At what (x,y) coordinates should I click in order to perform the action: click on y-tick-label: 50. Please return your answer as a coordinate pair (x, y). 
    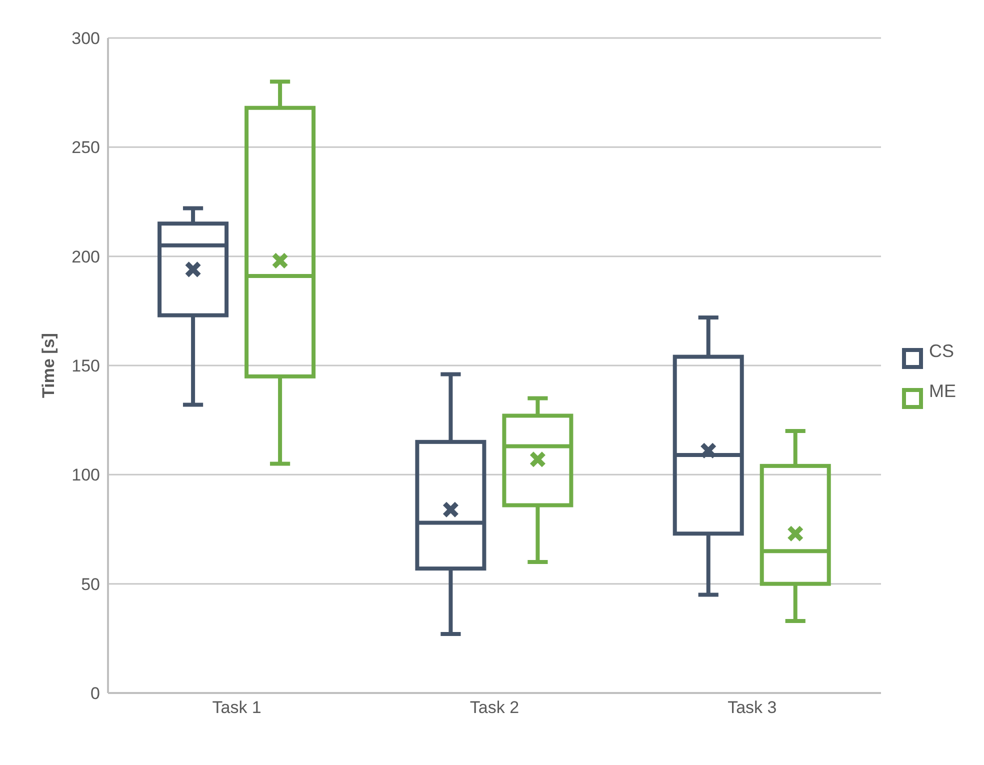
    Looking at the image, I should click on (90, 584).